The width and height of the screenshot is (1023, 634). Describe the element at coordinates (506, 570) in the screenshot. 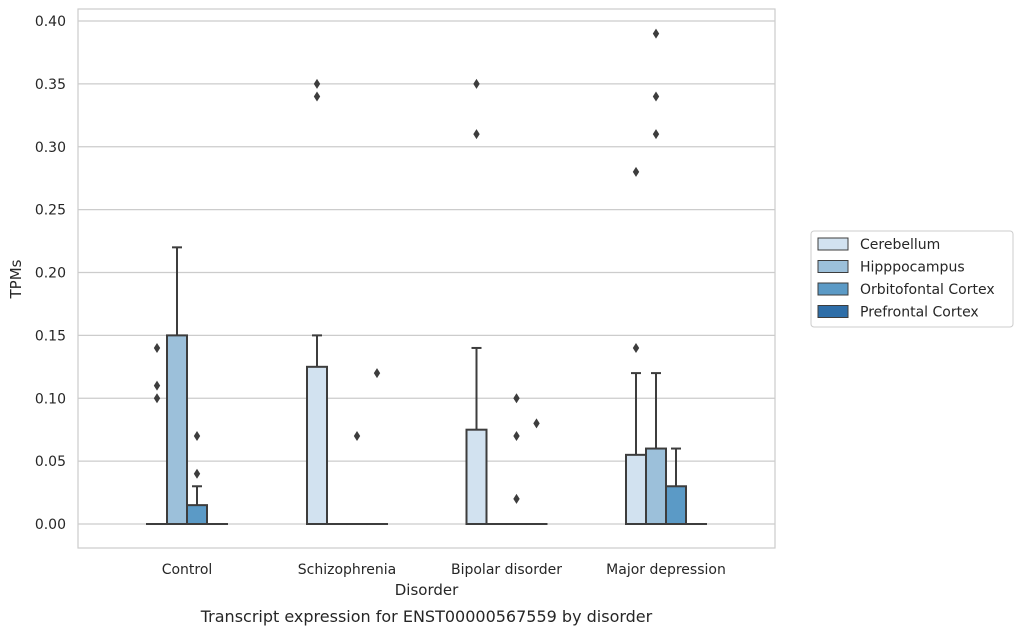

I see `x-tick-label: Bipolar disorder` at that location.